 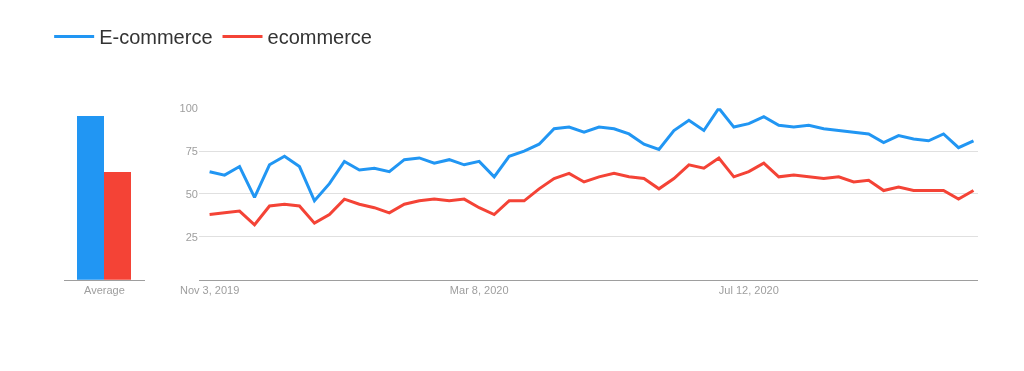 What do you see at coordinates (748, 289) in the screenshot?
I see `x-tick-label: Jul 12, 2020` at bounding box center [748, 289].